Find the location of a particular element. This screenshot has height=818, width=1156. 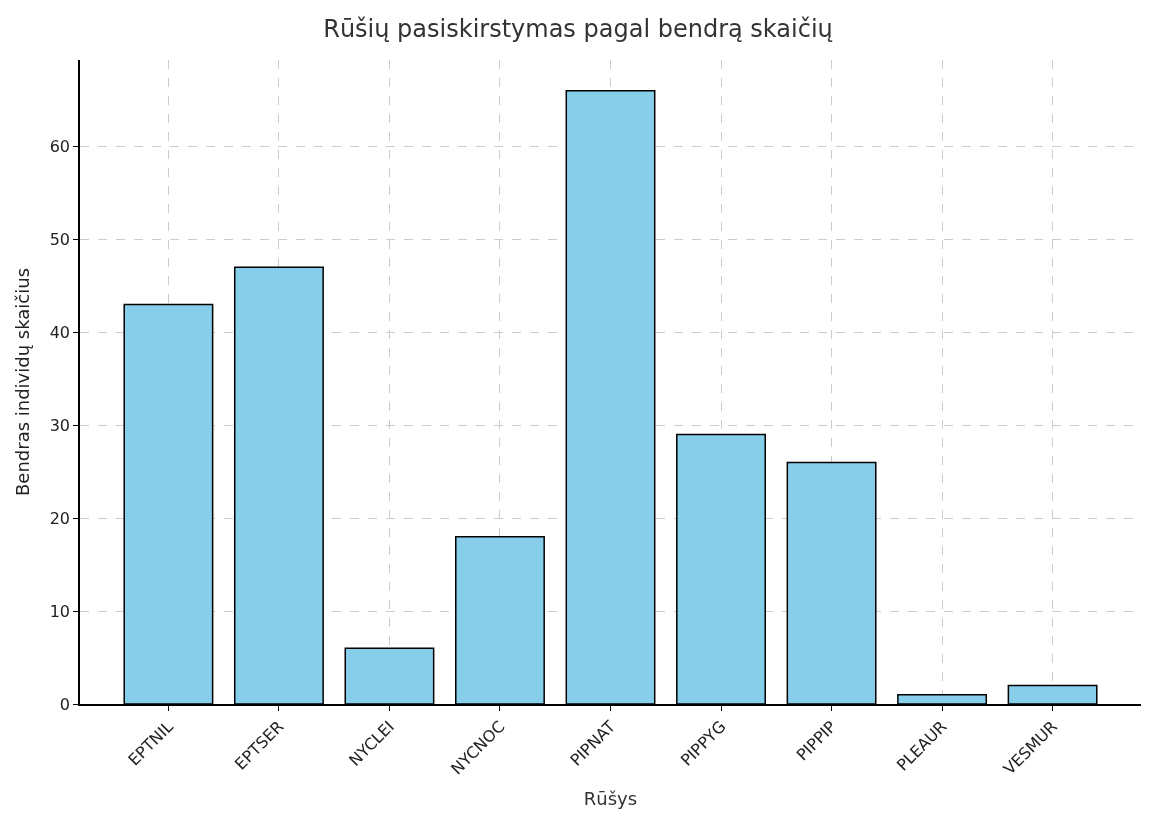

y-tick-label: 60 is located at coordinates (60, 147).